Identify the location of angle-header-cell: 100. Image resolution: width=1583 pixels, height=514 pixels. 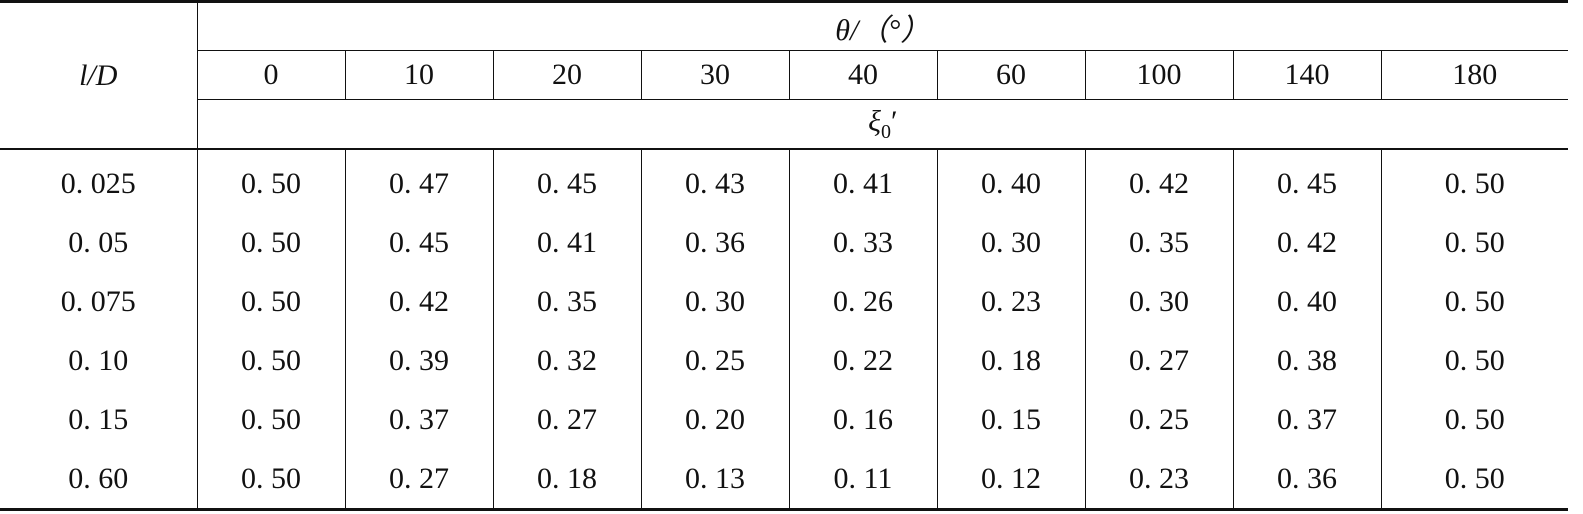
(1159, 75).